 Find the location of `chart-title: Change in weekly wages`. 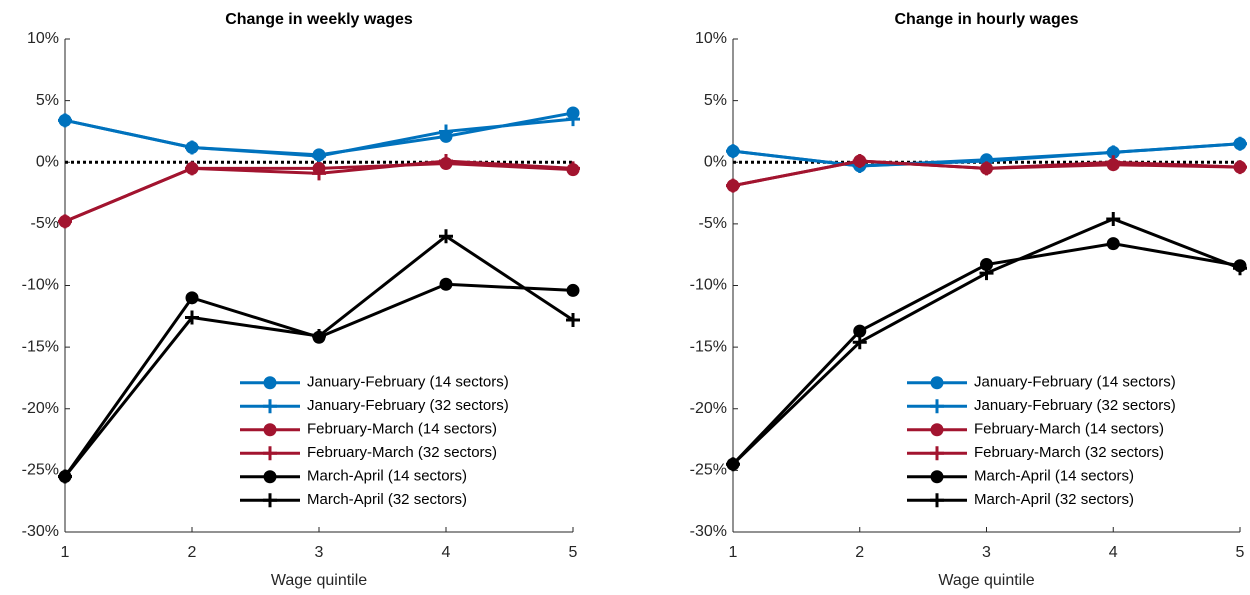

chart-title: Change in weekly wages is located at coordinates (319, 19).